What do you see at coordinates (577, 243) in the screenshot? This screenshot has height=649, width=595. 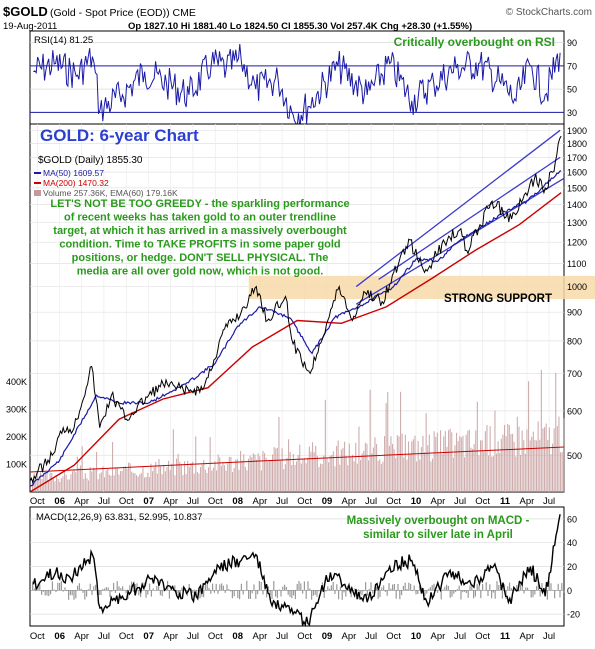 I see `price-tick-label: 1200` at bounding box center [577, 243].